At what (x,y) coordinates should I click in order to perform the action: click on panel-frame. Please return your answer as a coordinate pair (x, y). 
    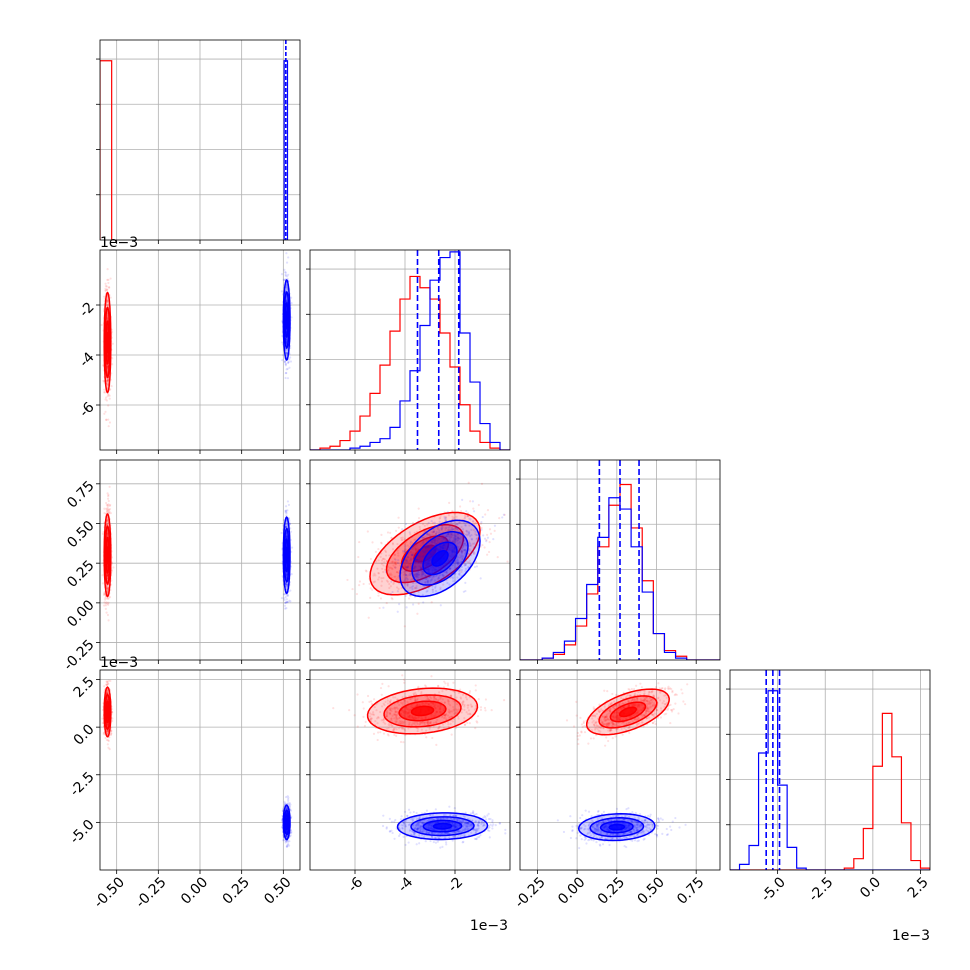
    Looking at the image, I should click on (620, 560).